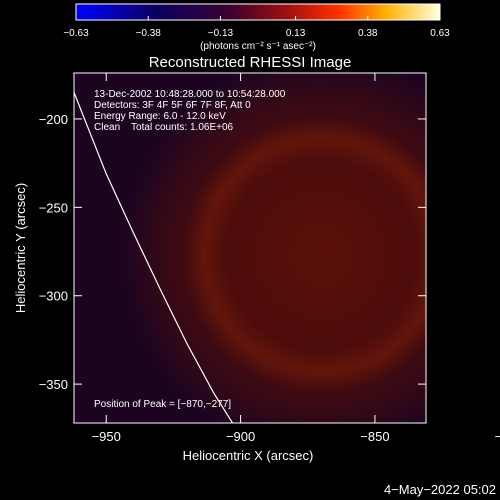 The width and height of the screenshot is (500, 500). I want to click on x-tick-label: −900, so click(240, 436).